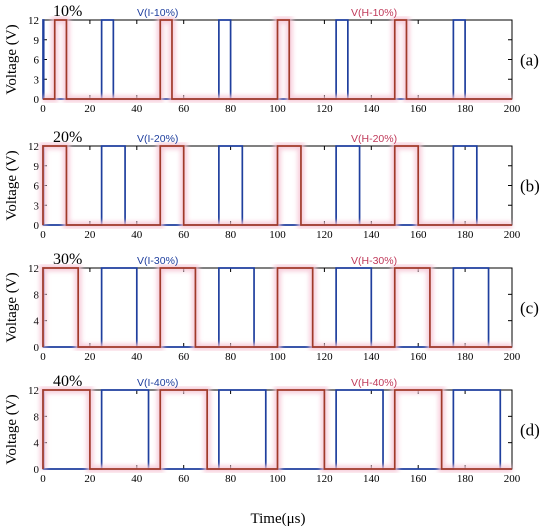 This screenshot has height=530, width=550. Describe the element at coordinates (529, 60) in the screenshot. I see `panel-label: (a)` at that location.